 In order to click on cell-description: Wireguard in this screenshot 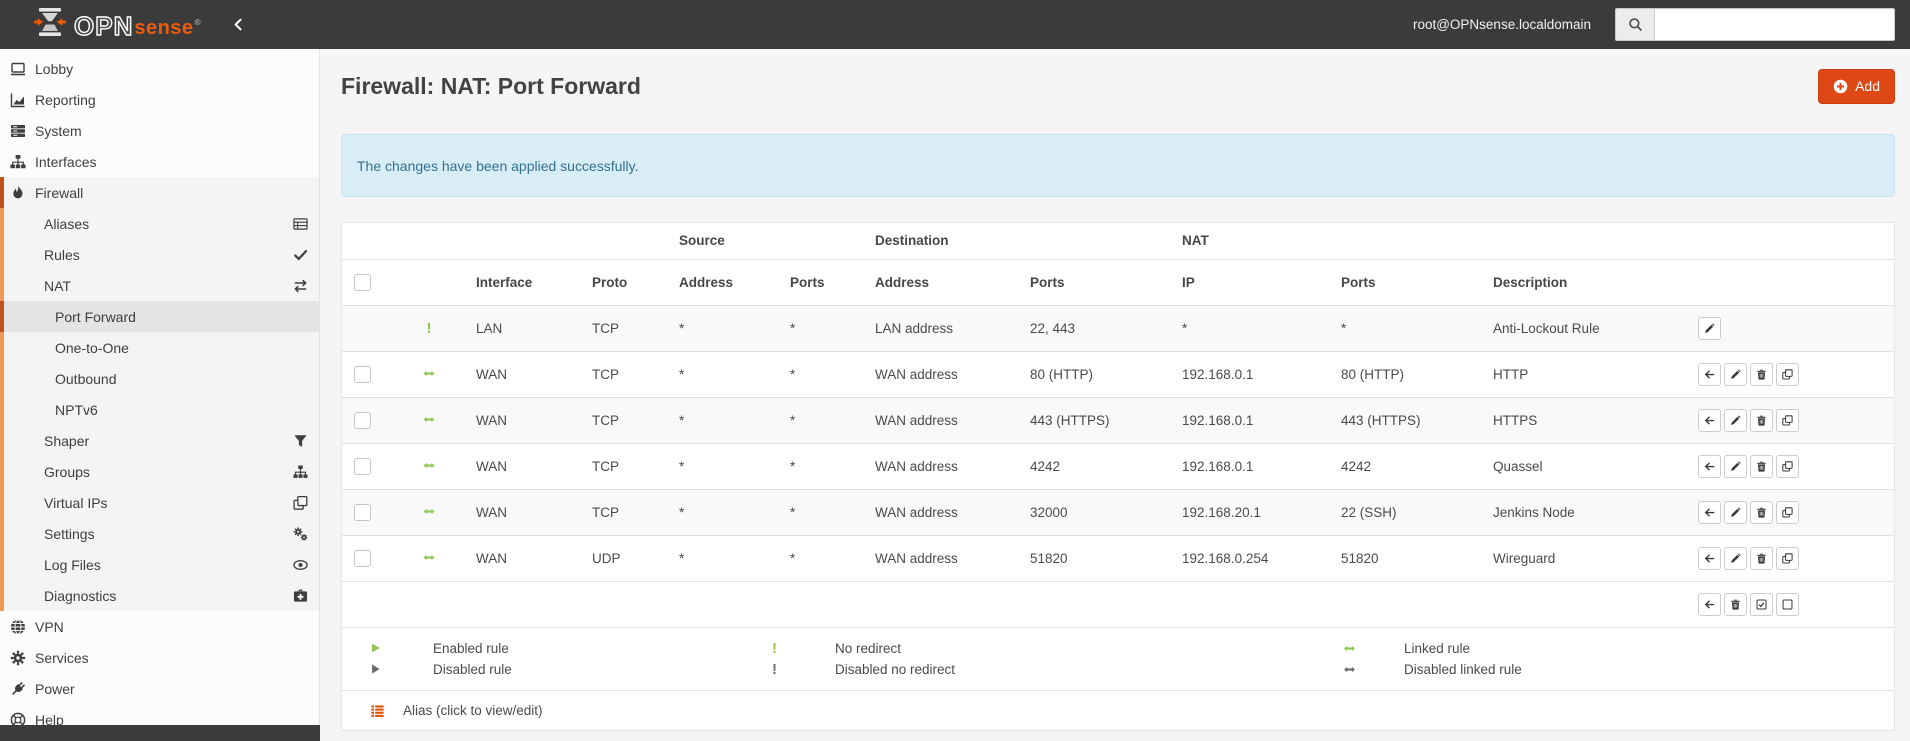, I will do `click(1524, 558)`.